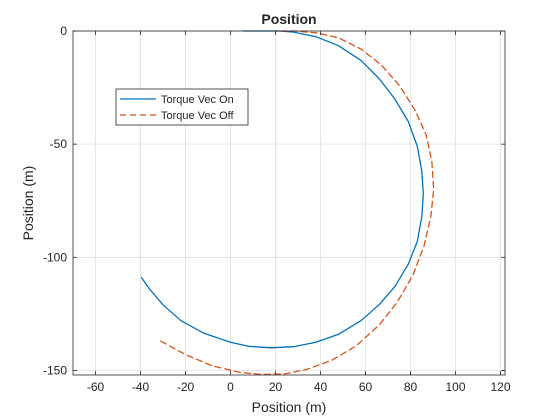  Describe the element at coordinates (276, 387) in the screenshot. I see `x-tick-label: 20` at that location.